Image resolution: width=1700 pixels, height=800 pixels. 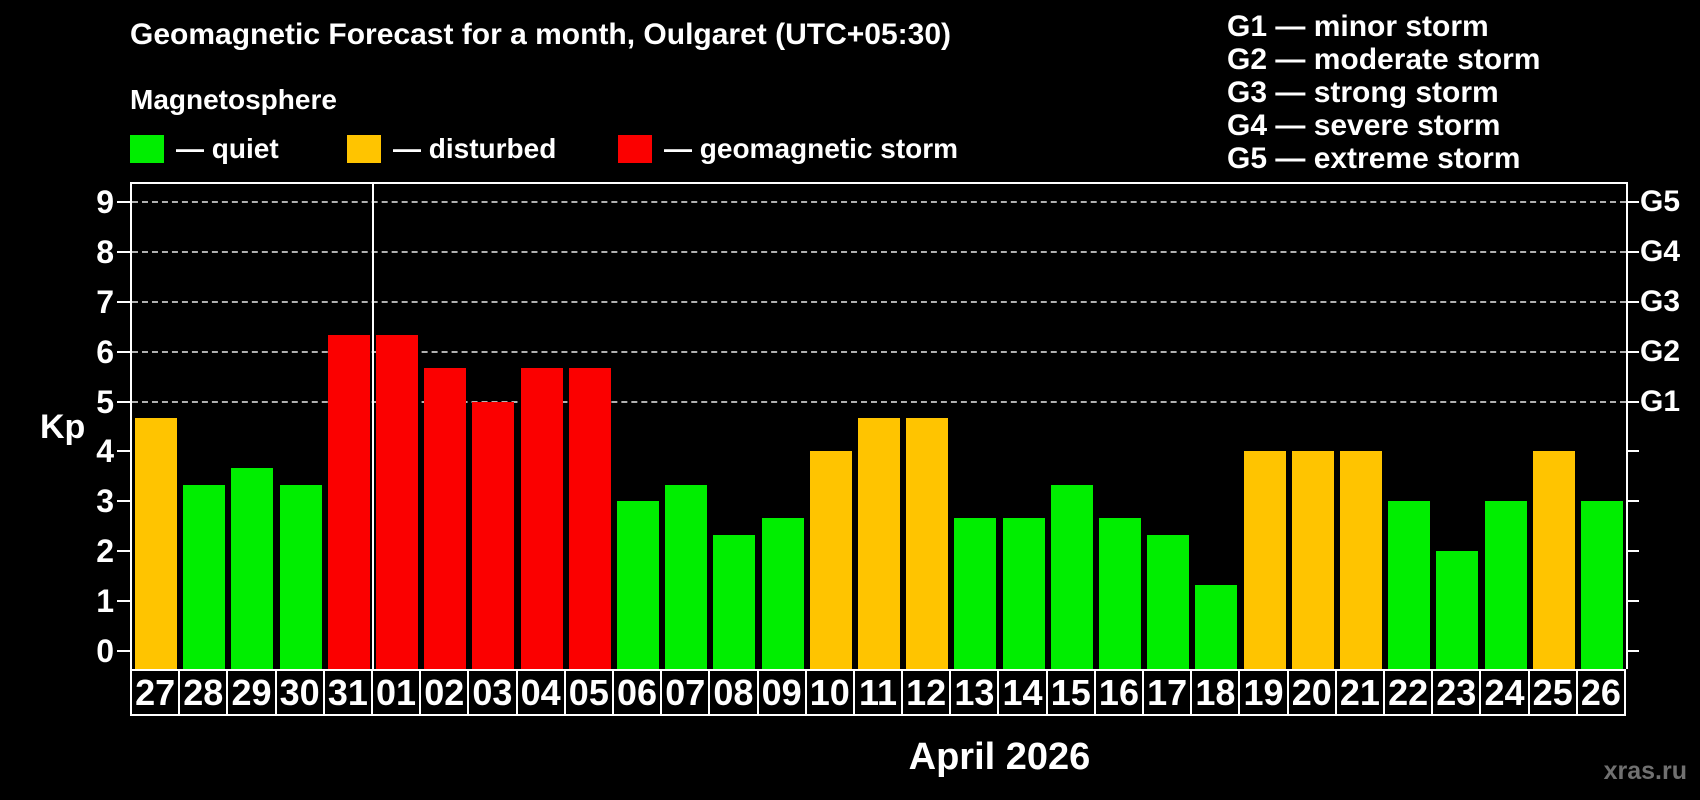 What do you see at coordinates (1263, 692) in the screenshot?
I see `date-cell-19: 19` at bounding box center [1263, 692].